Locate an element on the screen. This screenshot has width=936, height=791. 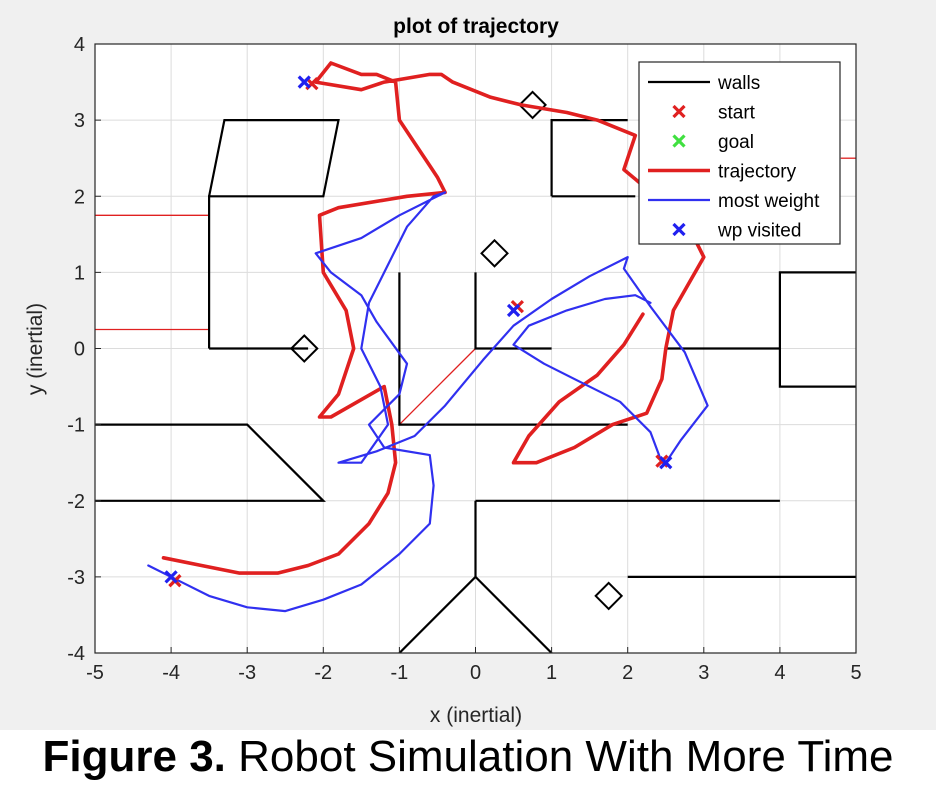
thin-red-line is located at coordinates (437, 387).